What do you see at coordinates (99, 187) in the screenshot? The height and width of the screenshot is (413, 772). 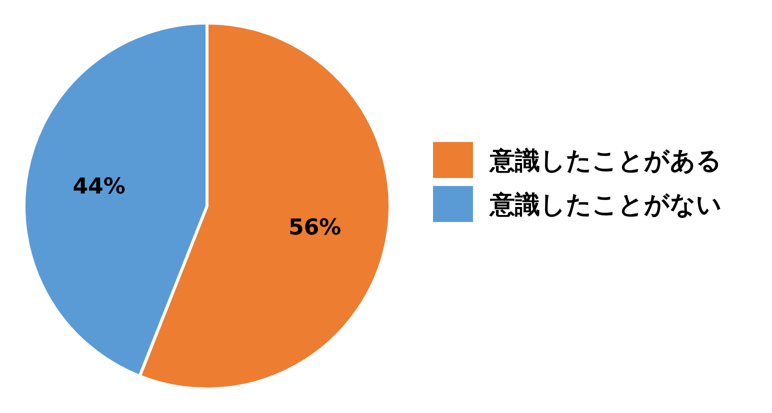 I see `data-label: 44%` at bounding box center [99, 187].